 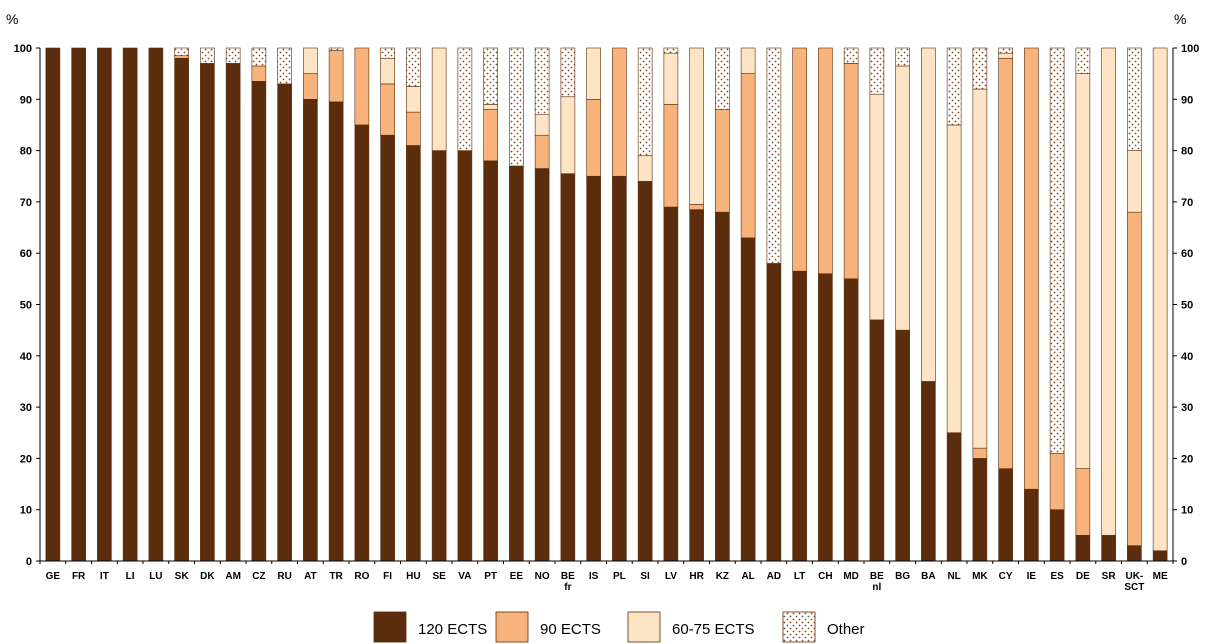 What do you see at coordinates (645, 576) in the screenshot?
I see `category-label: SI` at bounding box center [645, 576].